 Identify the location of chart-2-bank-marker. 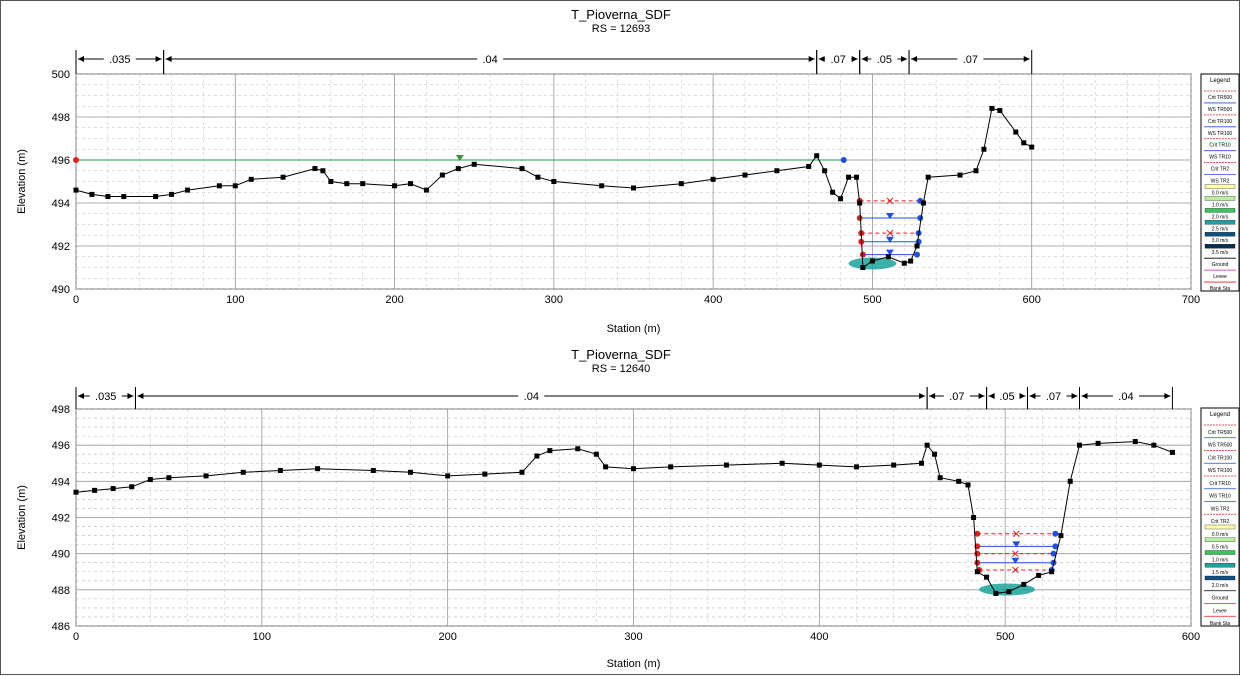
(977, 553).